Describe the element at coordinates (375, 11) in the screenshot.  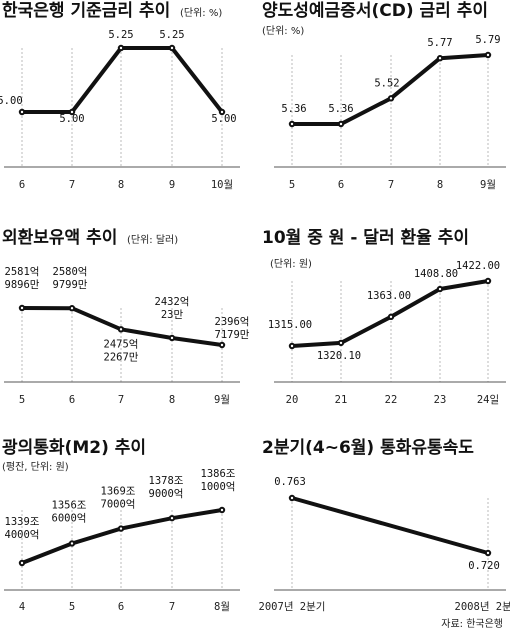
I see `chart-title: 양도성예금증서(CD) 금리 추이` at that location.